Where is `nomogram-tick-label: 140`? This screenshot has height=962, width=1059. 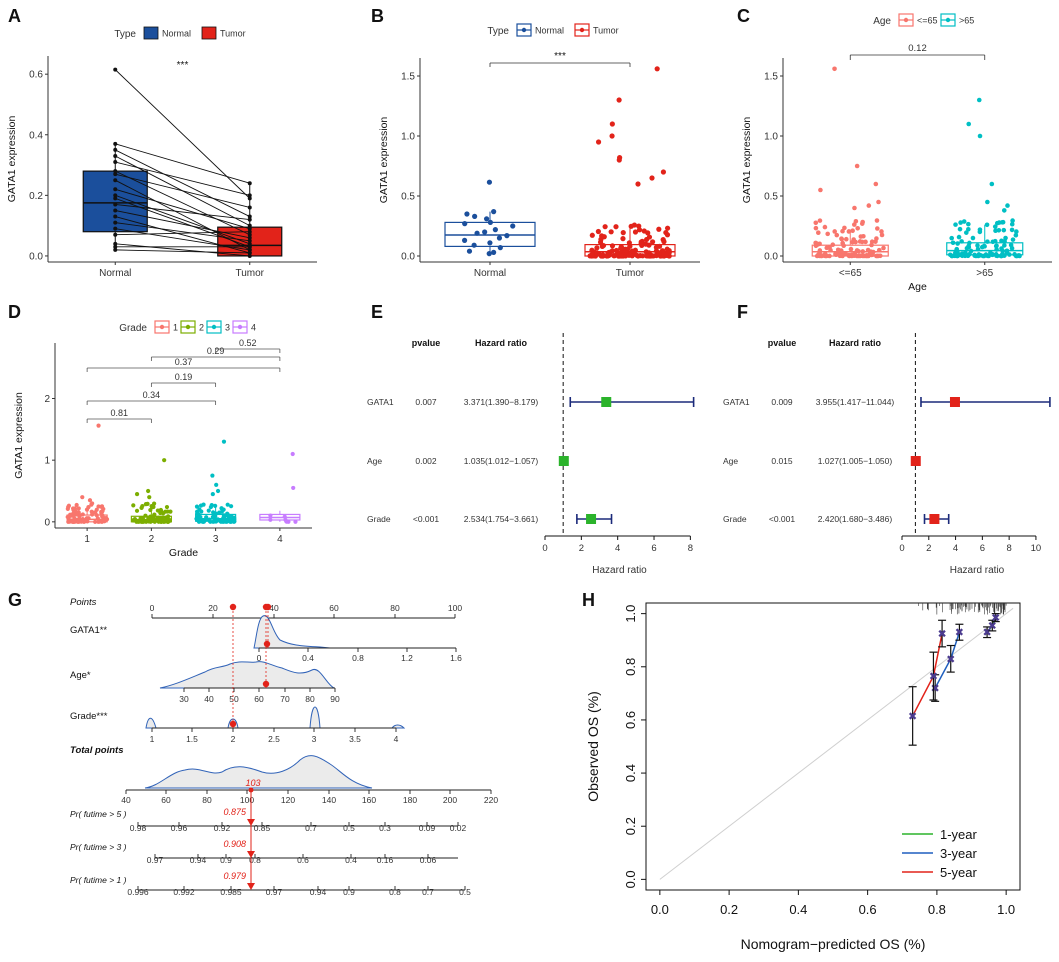
nomogram-tick-label: 140 is located at coordinates (329, 800).